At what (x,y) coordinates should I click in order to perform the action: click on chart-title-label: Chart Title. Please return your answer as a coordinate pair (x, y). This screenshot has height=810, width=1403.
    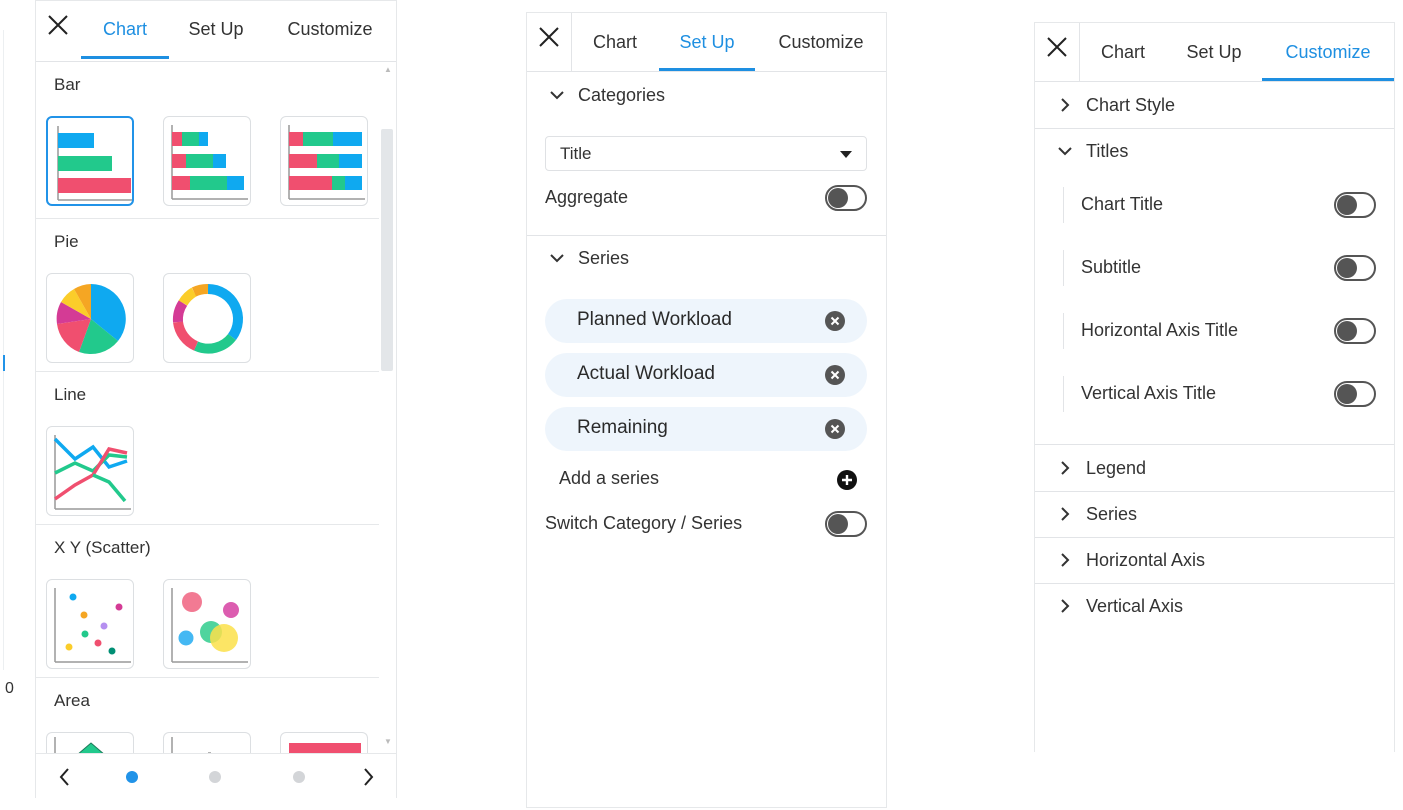
    Looking at the image, I should click on (1122, 204).